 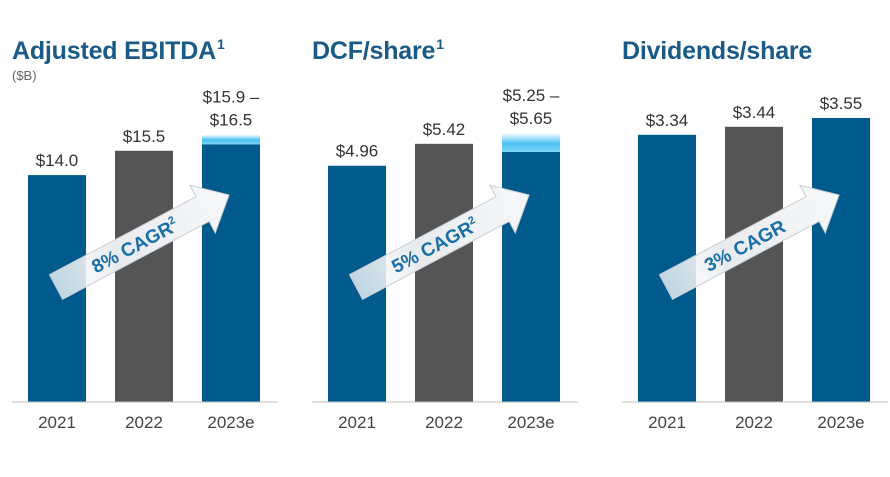 I want to click on value-label-2021: $14.0, so click(x=57, y=160).